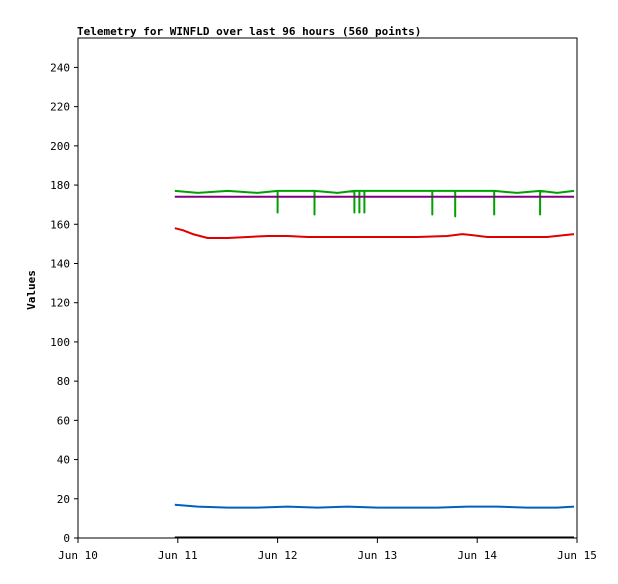  Describe the element at coordinates (60, 185) in the screenshot. I see `y-tick-label: 180` at that location.